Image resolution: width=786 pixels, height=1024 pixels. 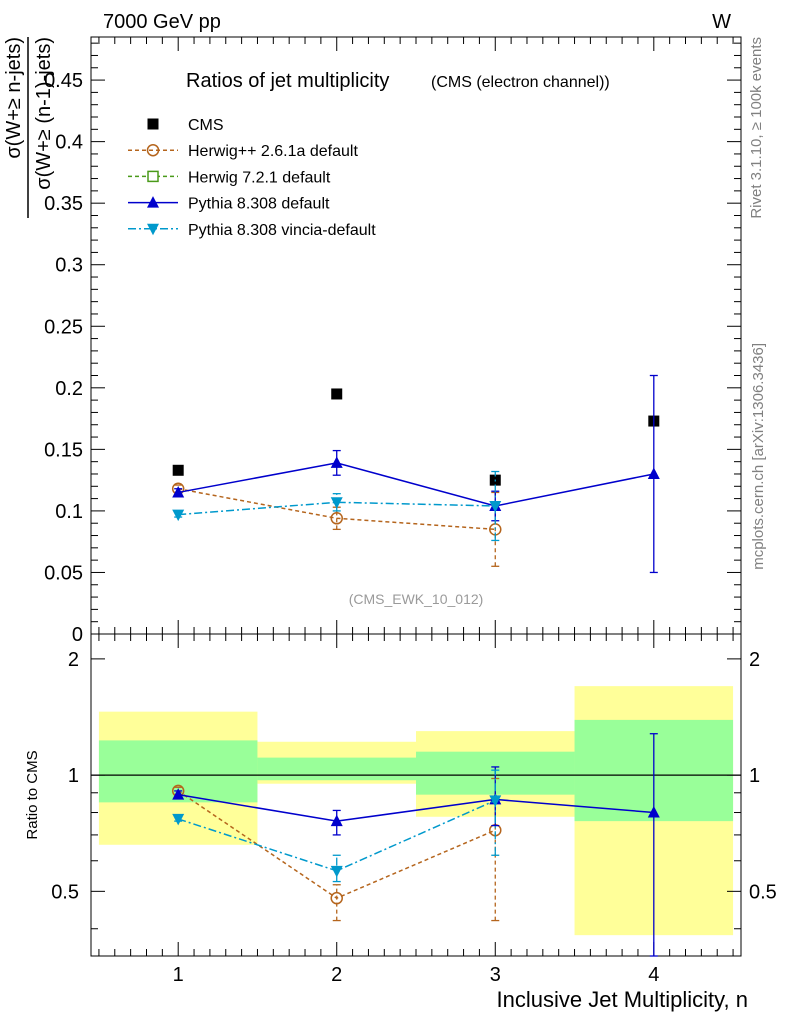 I want to click on mcplots-label: mcplots.cern.ch [arXiv:1306.3436], so click(x=758, y=456).